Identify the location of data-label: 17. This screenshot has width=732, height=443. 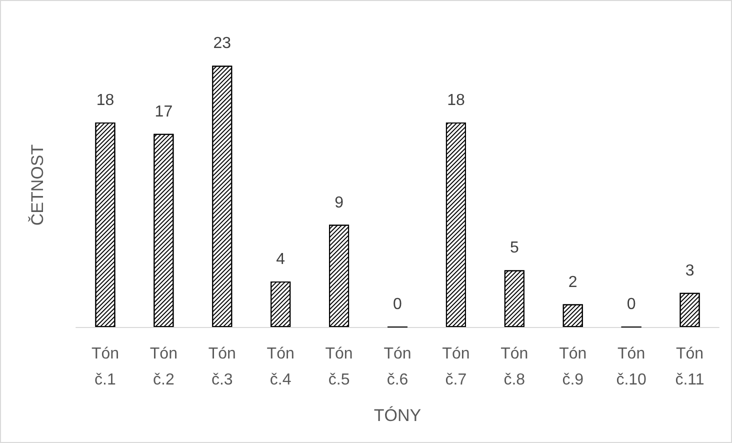
(163, 111).